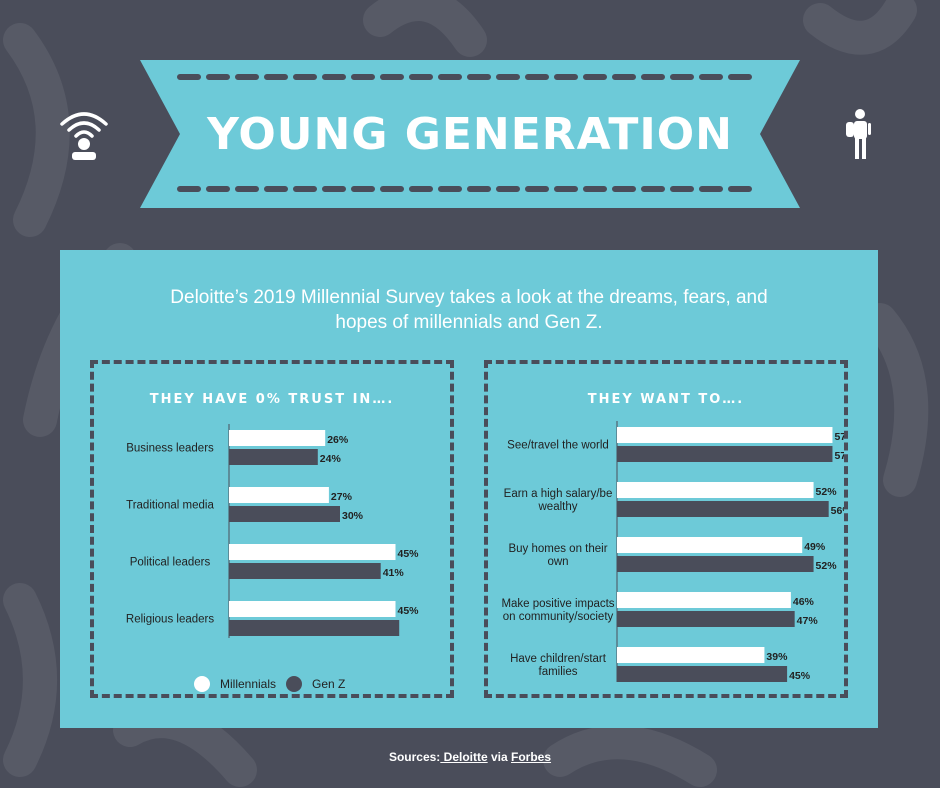 Image resolution: width=940 pixels, height=788 pixels. I want to click on category-label: Political leaders, so click(170, 563).